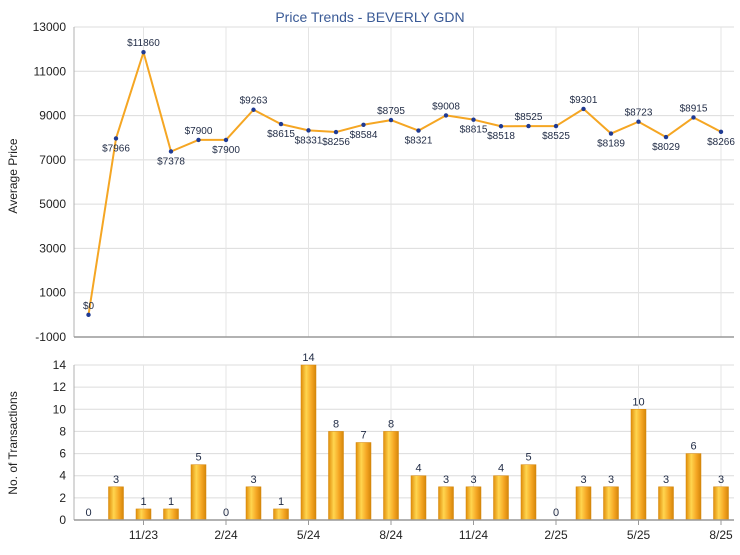  I want to click on price-data-label: $0, so click(89, 306).